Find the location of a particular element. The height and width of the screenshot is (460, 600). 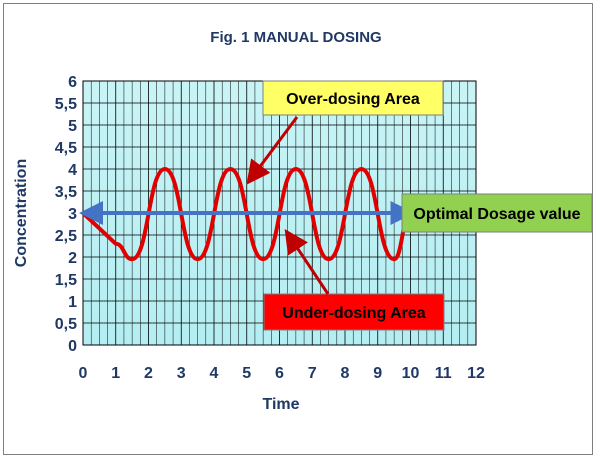

annotation-optimal-text: Optimal Dosage value is located at coordinates (496, 214).